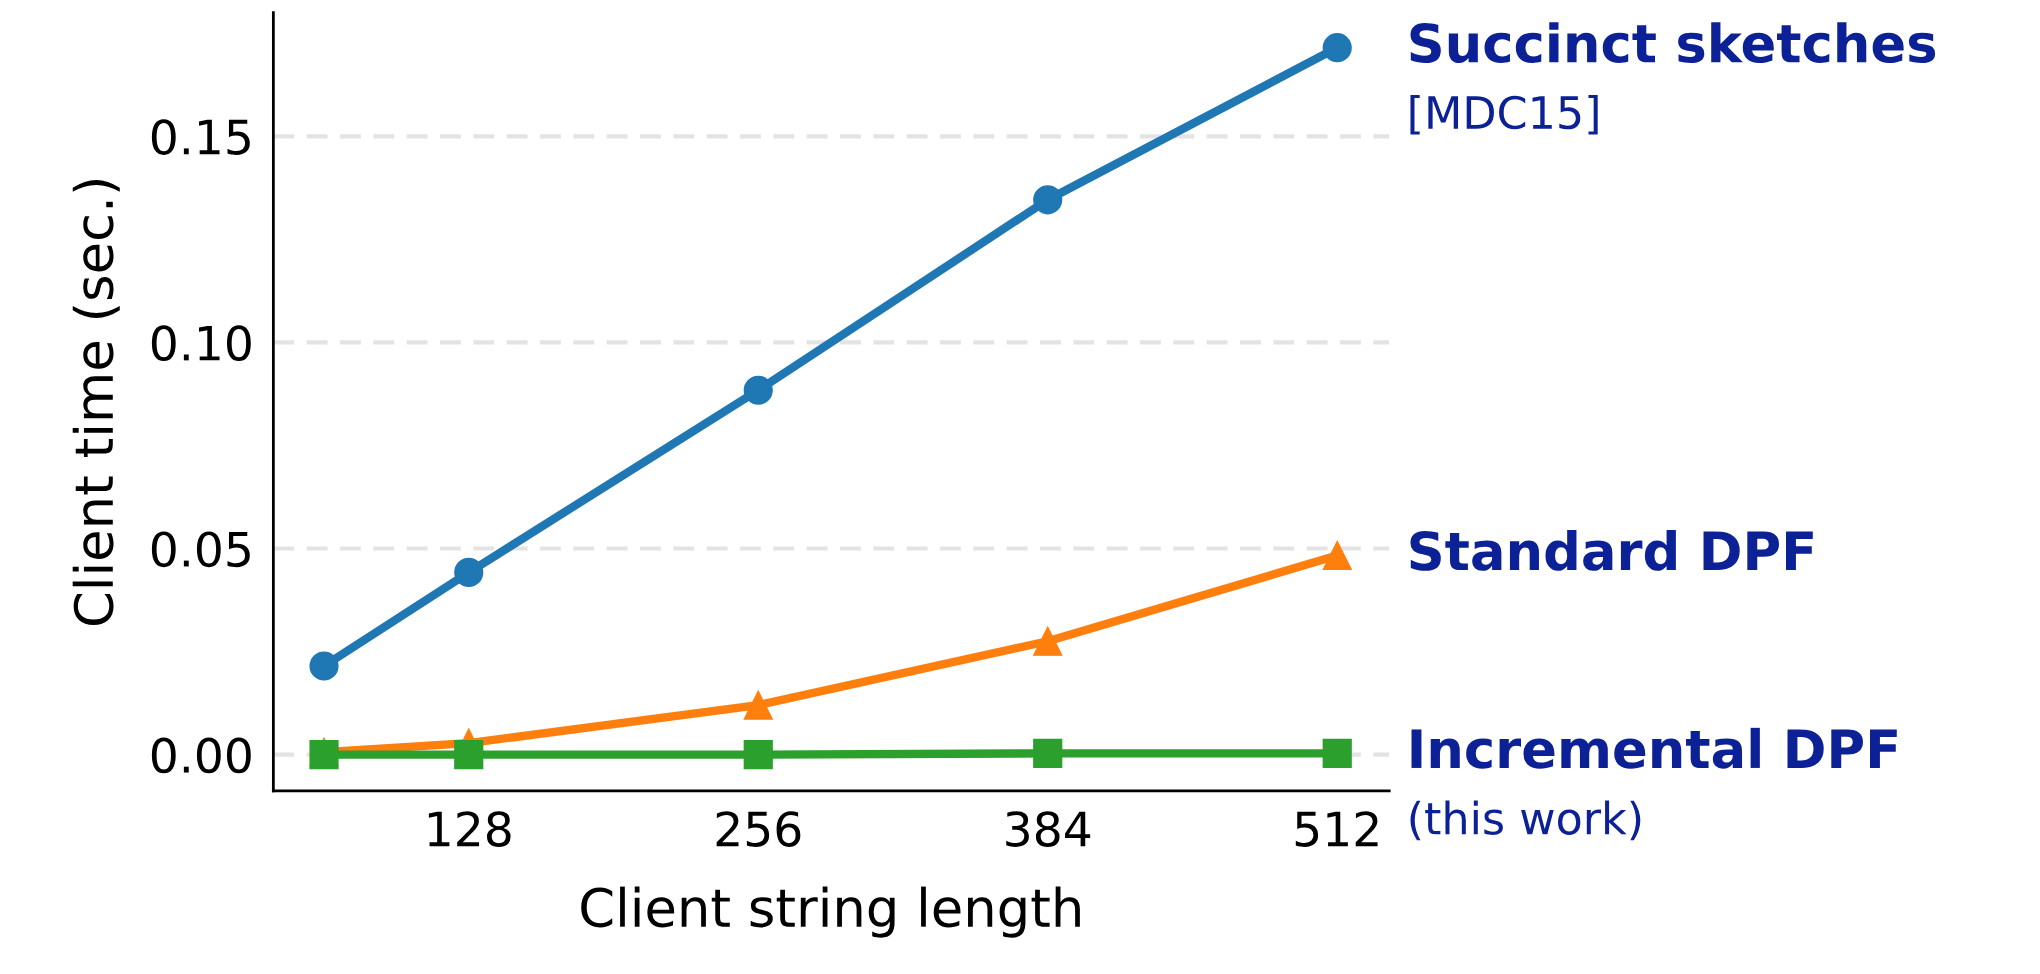 The height and width of the screenshot is (974, 2040). What do you see at coordinates (1525, 820) in the screenshot?
I see `annotation: (this work)` at bounding box center [1525, 820].